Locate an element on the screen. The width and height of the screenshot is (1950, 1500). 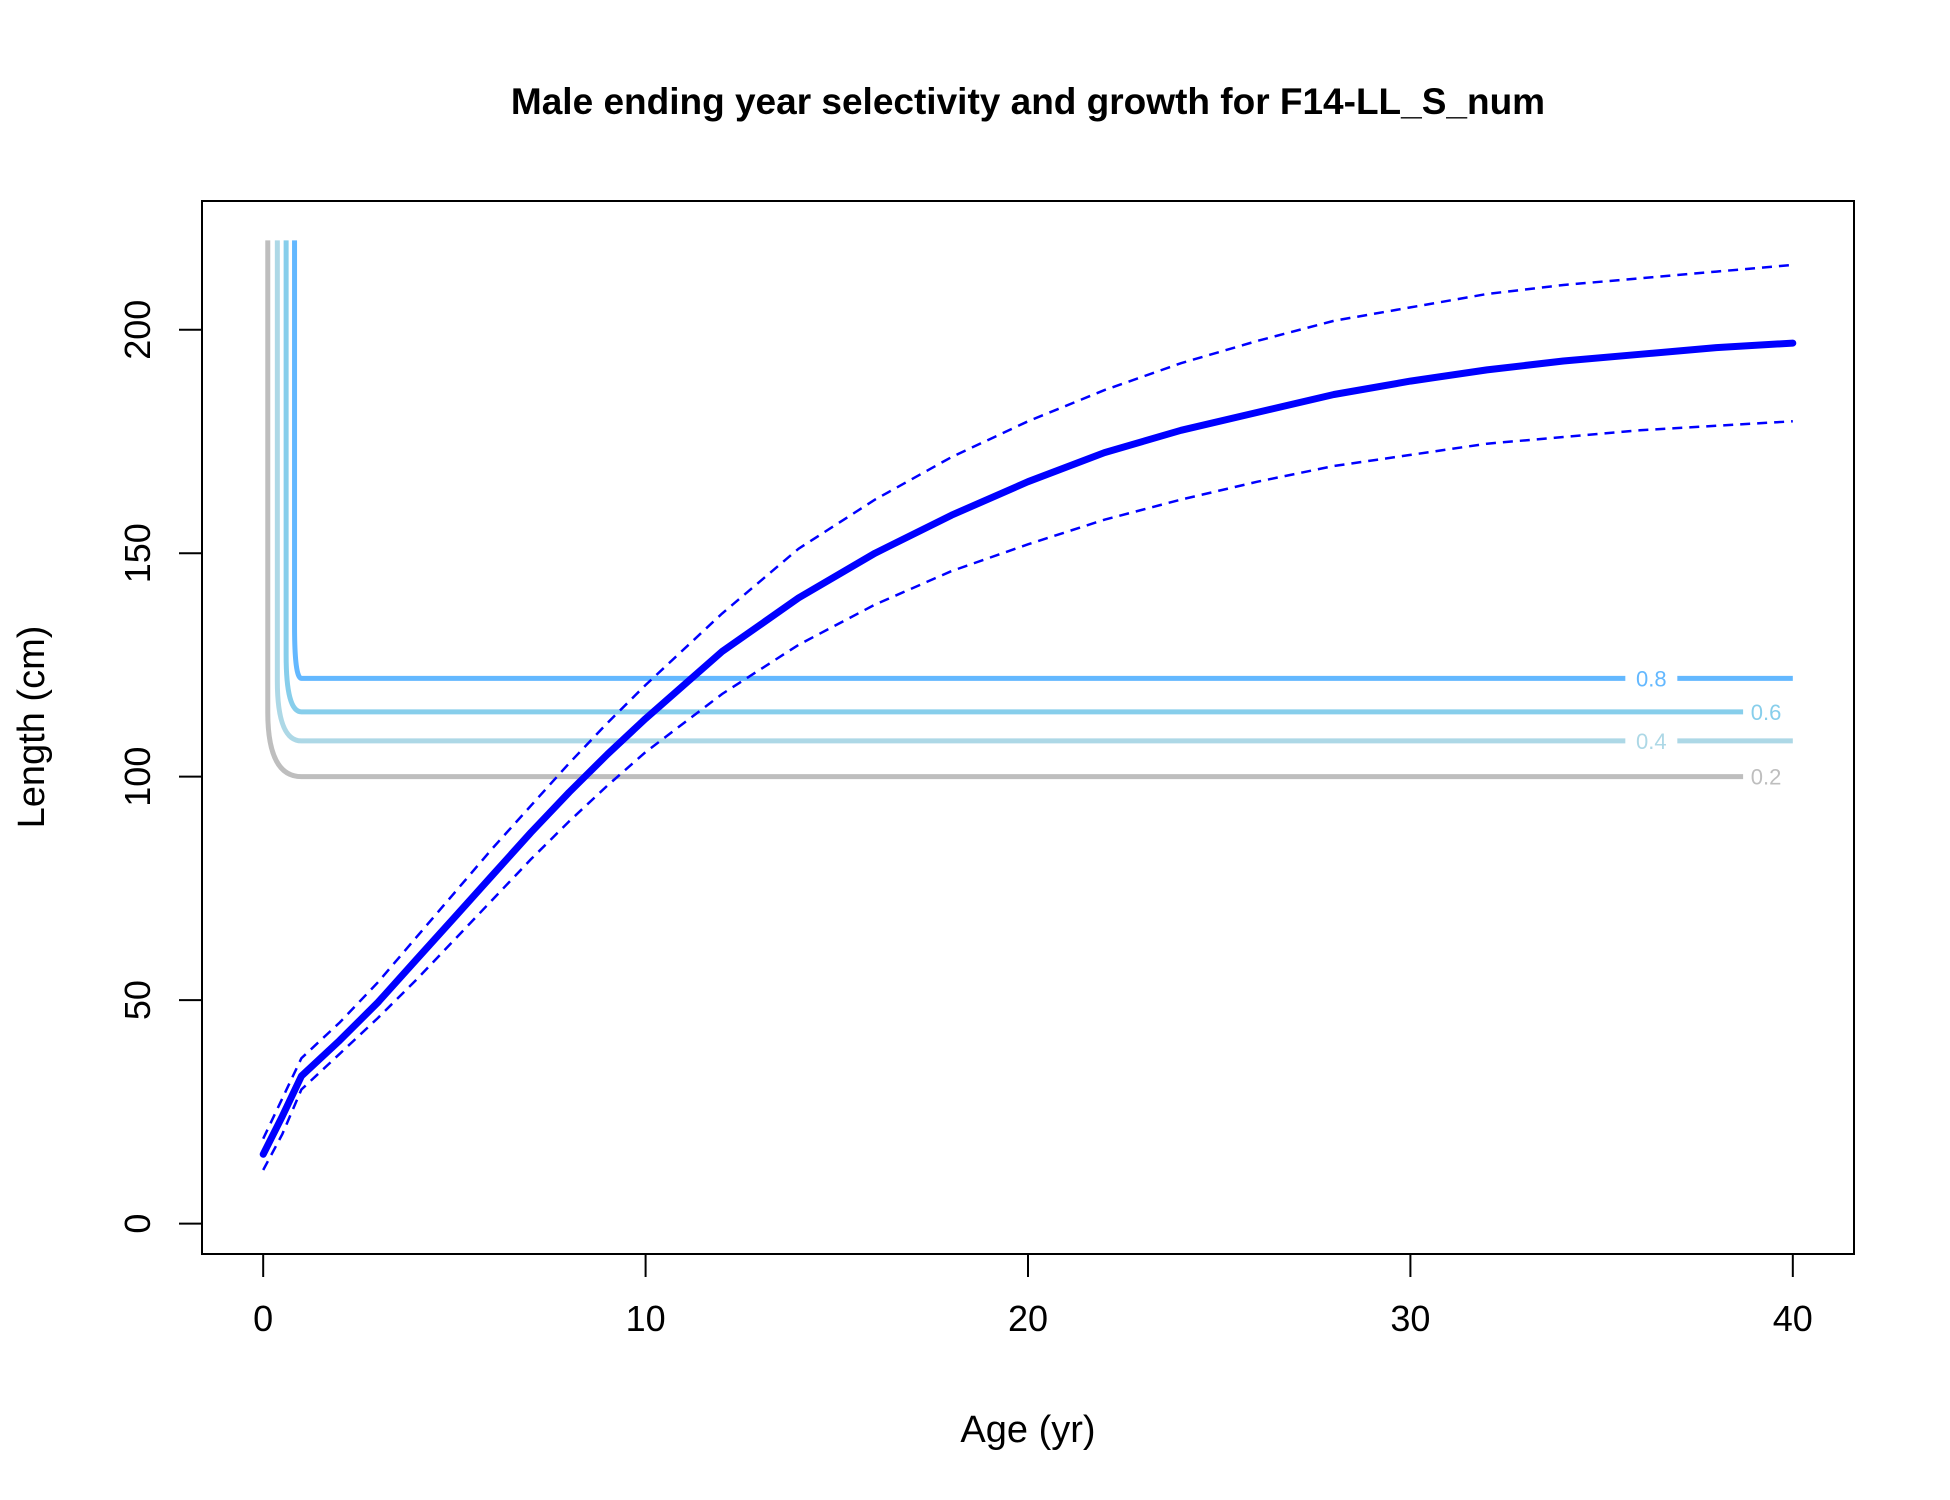
x-axis: 0 10 20 30 40 is located at coordinates (1033, 1296).